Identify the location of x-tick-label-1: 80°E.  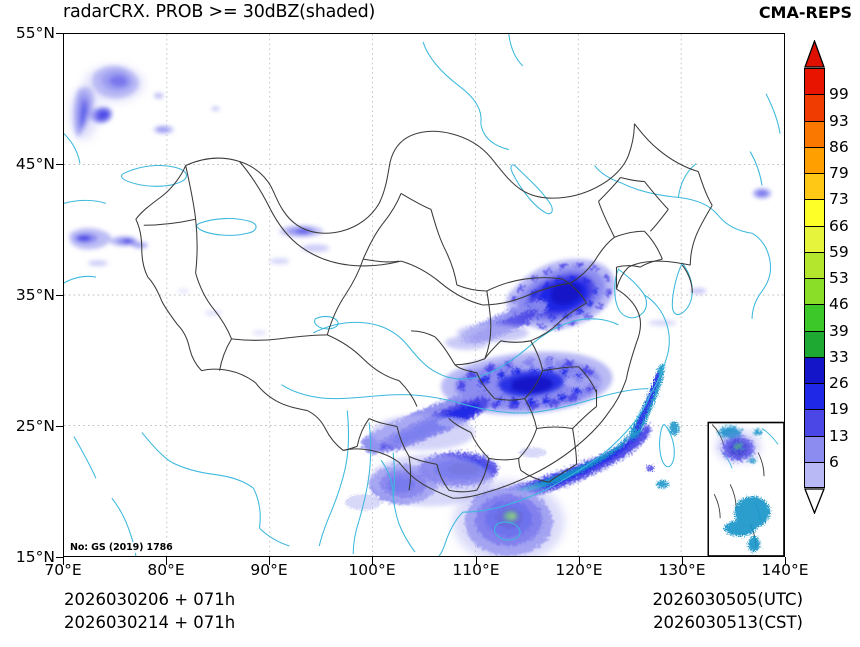
(166, 570).